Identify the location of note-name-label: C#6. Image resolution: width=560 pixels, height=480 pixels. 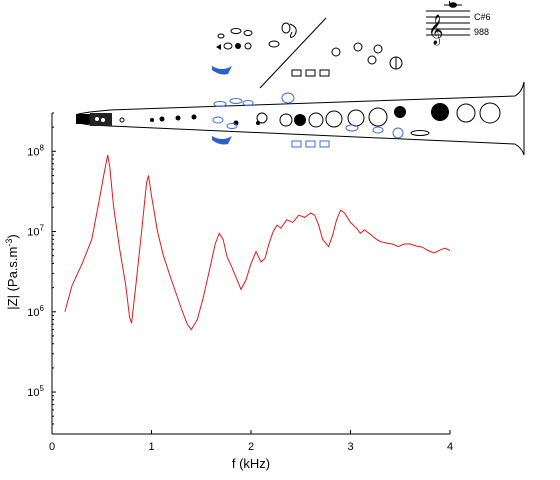
(482, 17).